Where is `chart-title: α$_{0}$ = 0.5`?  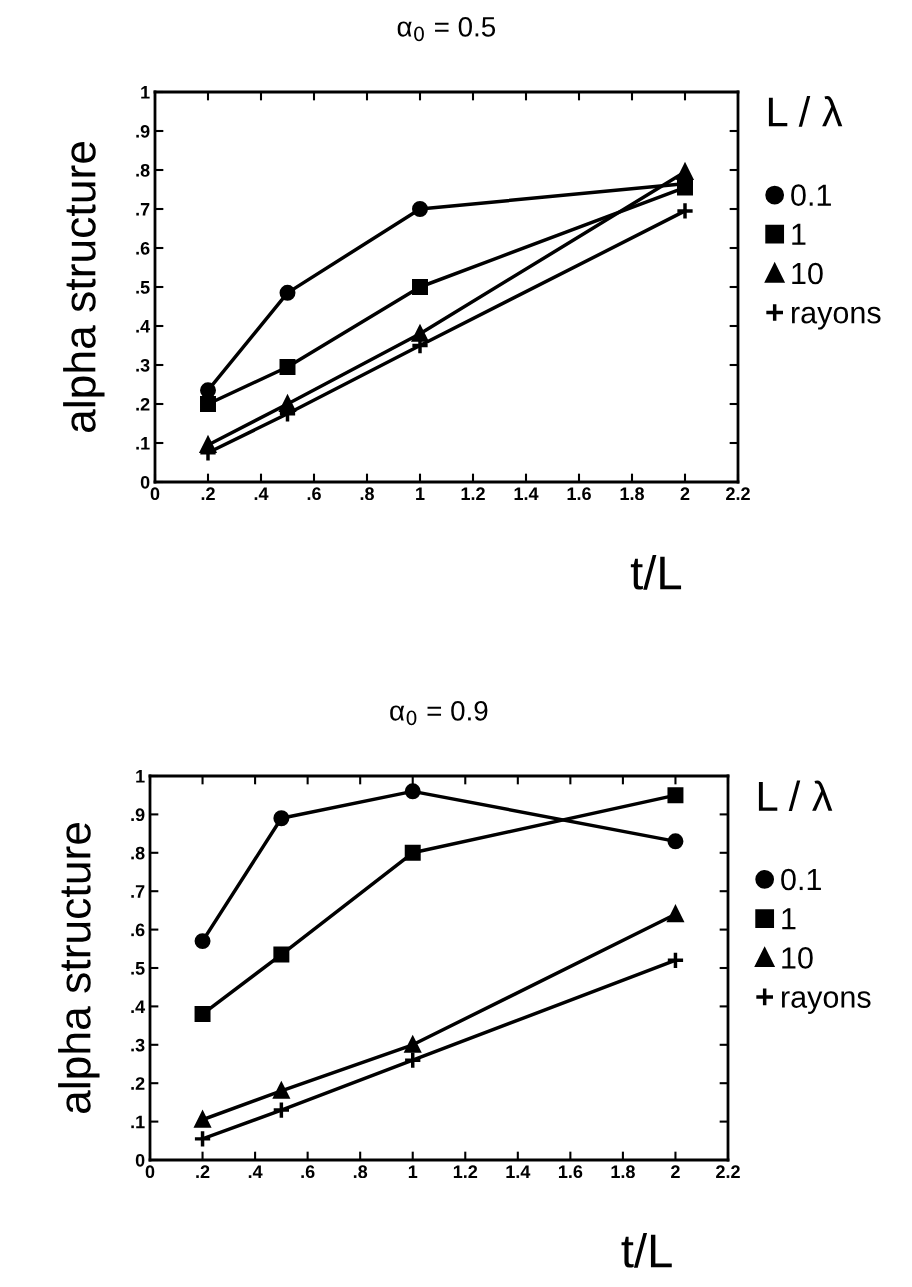
chart-title: α$_{0}$ = 0.5 is located at coordinates (446, 29).